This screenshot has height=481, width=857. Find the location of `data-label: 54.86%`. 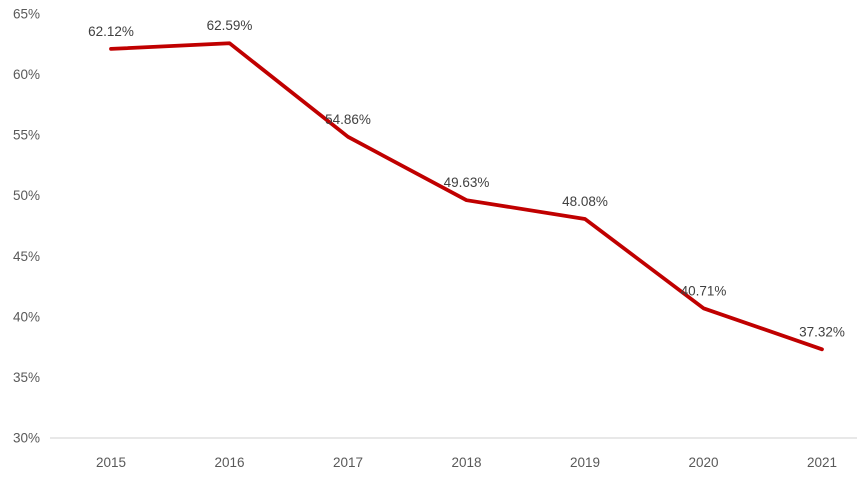

data-label: 54.86% is located at coordinates (348, 119).